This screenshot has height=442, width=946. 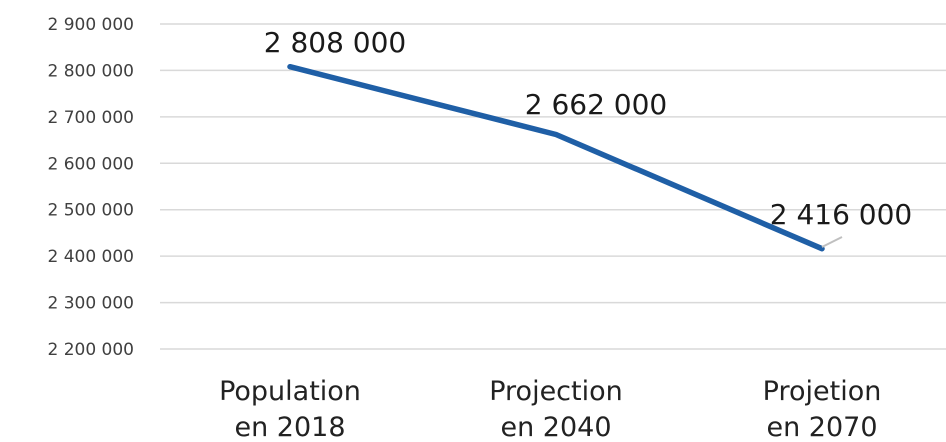 I want to click on data-label: 2 416 000, so click(x=841, y=214).